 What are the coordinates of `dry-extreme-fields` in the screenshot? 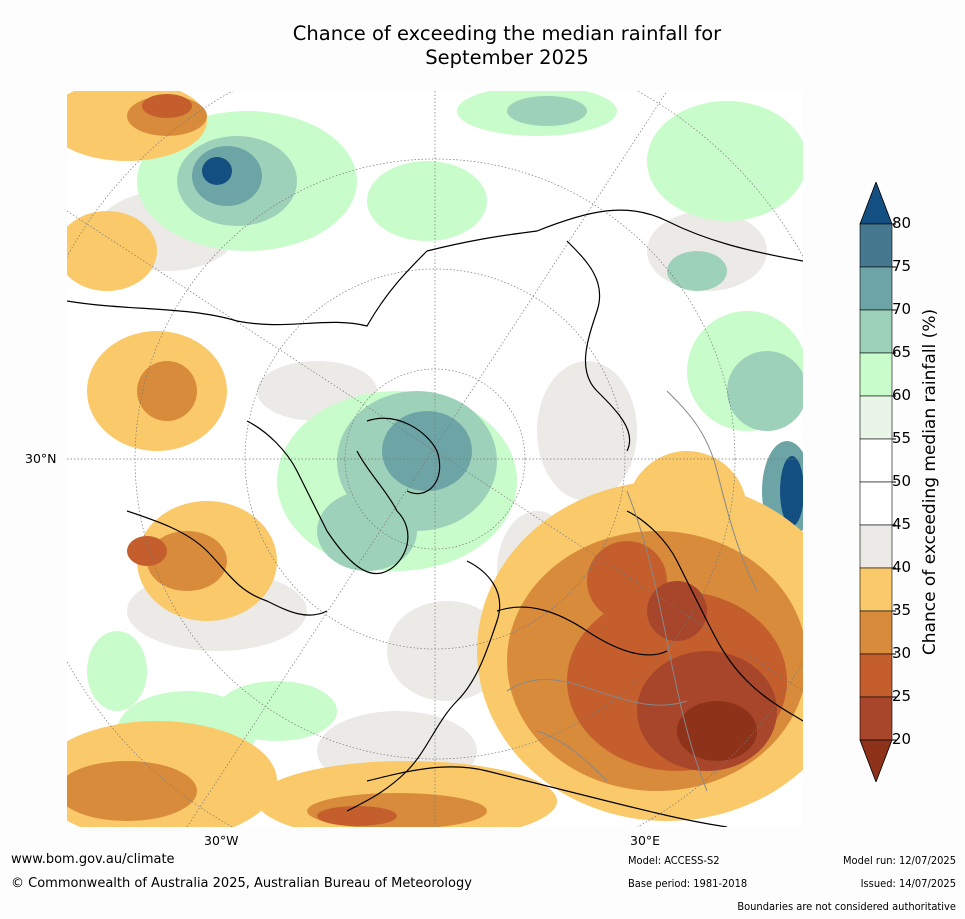 It's located at (717, 731).